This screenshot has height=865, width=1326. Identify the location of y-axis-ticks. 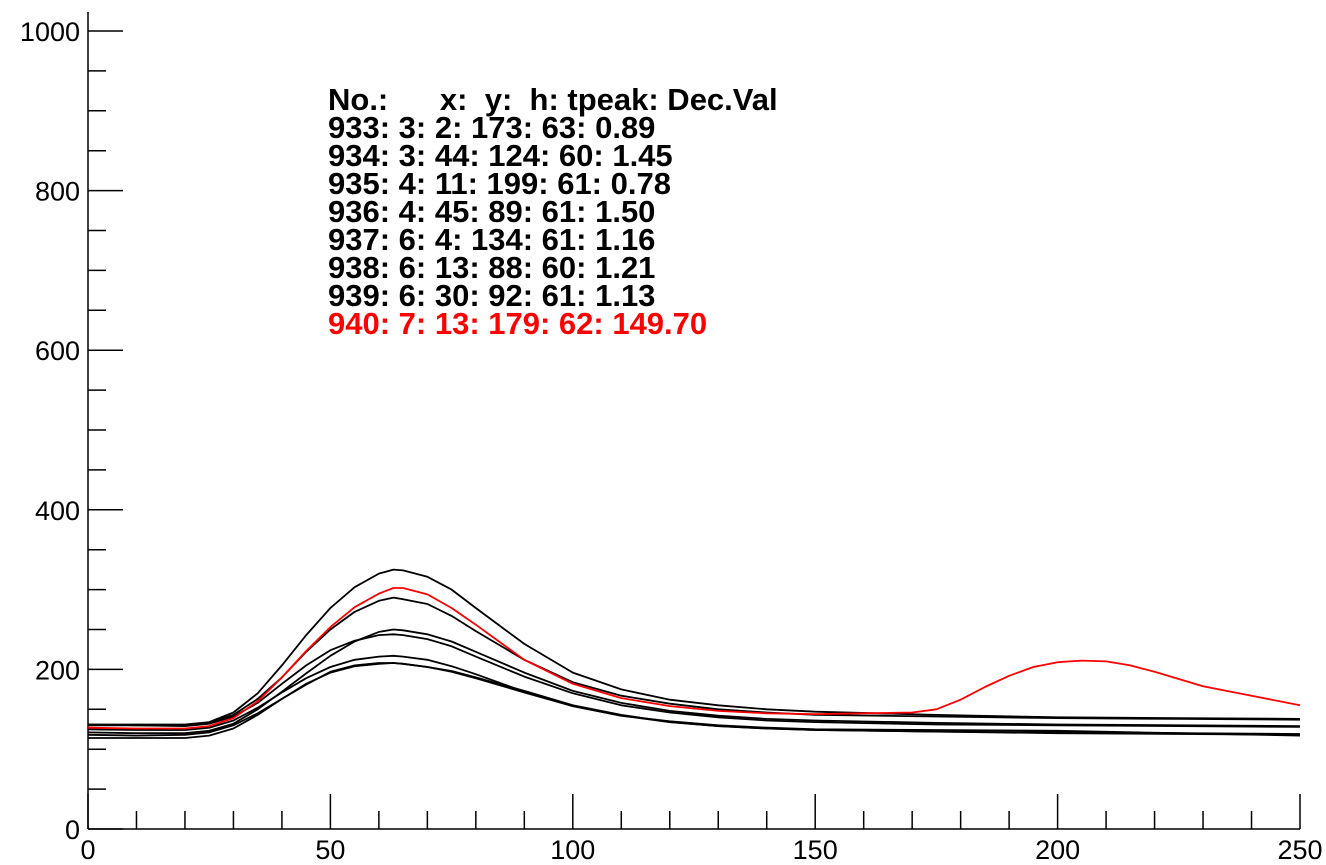
(105, 430).